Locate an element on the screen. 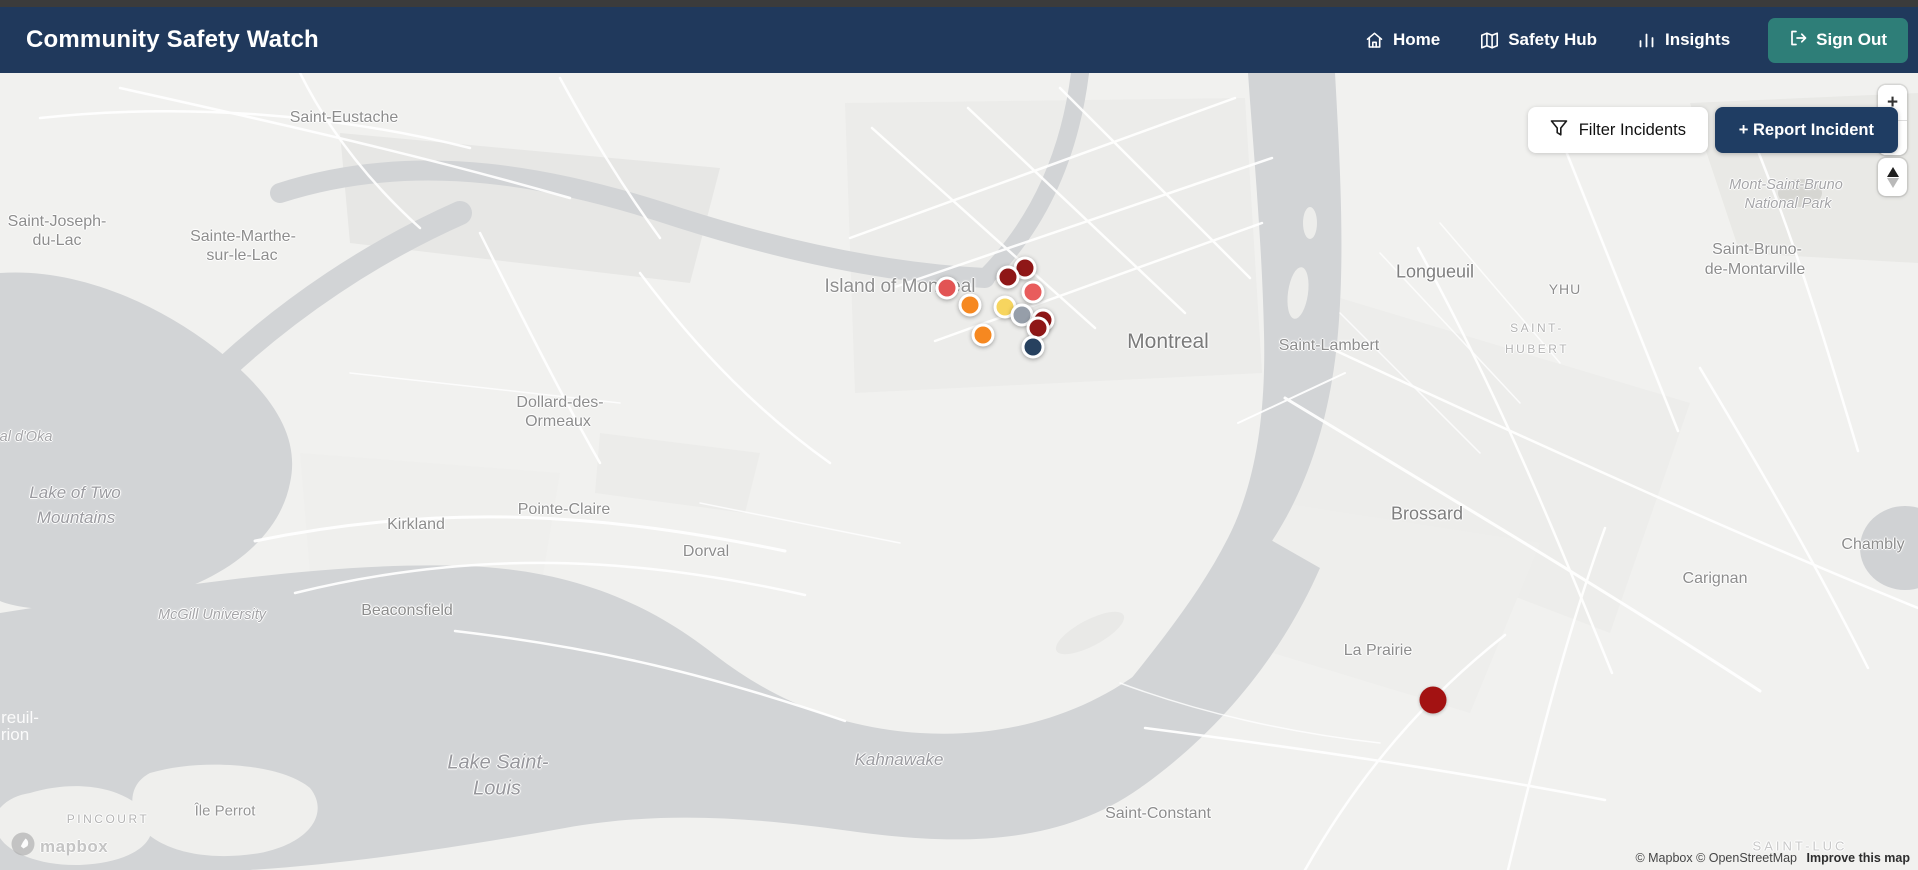 This screenshot has width=1918, height=870. map-label: Kirkland is located at coordinates (416, 524).